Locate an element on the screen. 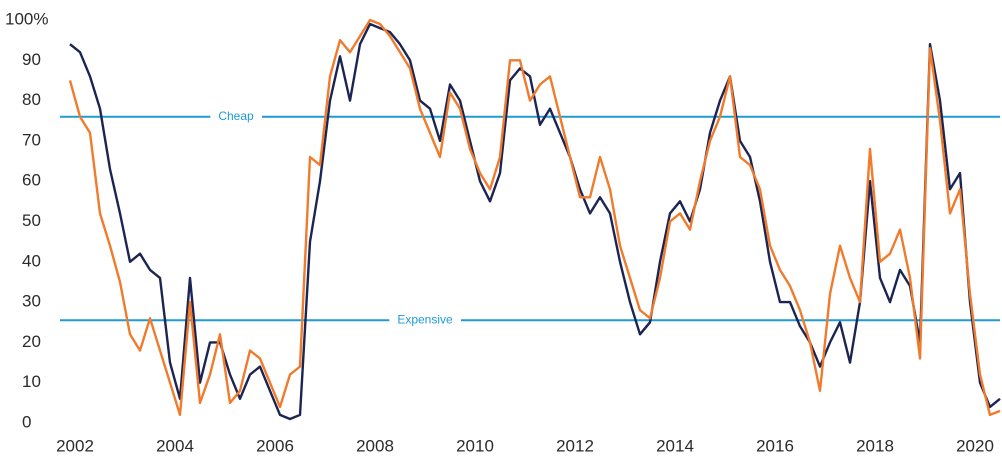  x-tick-label: 2004 is located at coordinates (175, 445).